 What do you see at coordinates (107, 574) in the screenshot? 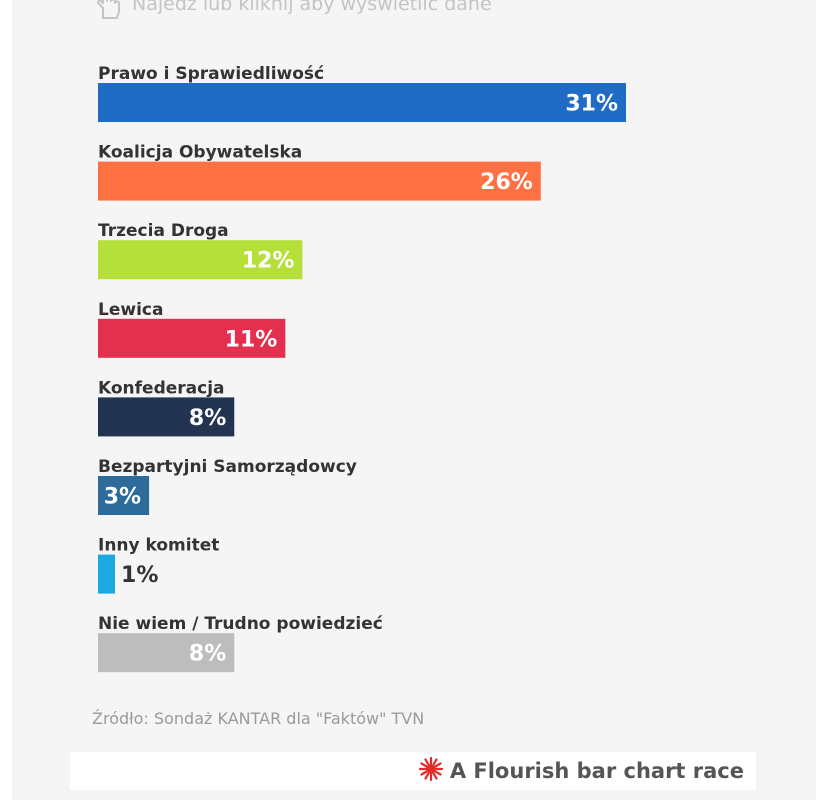
I see `bar-inny-komitet` at bounding box center [107, 574].